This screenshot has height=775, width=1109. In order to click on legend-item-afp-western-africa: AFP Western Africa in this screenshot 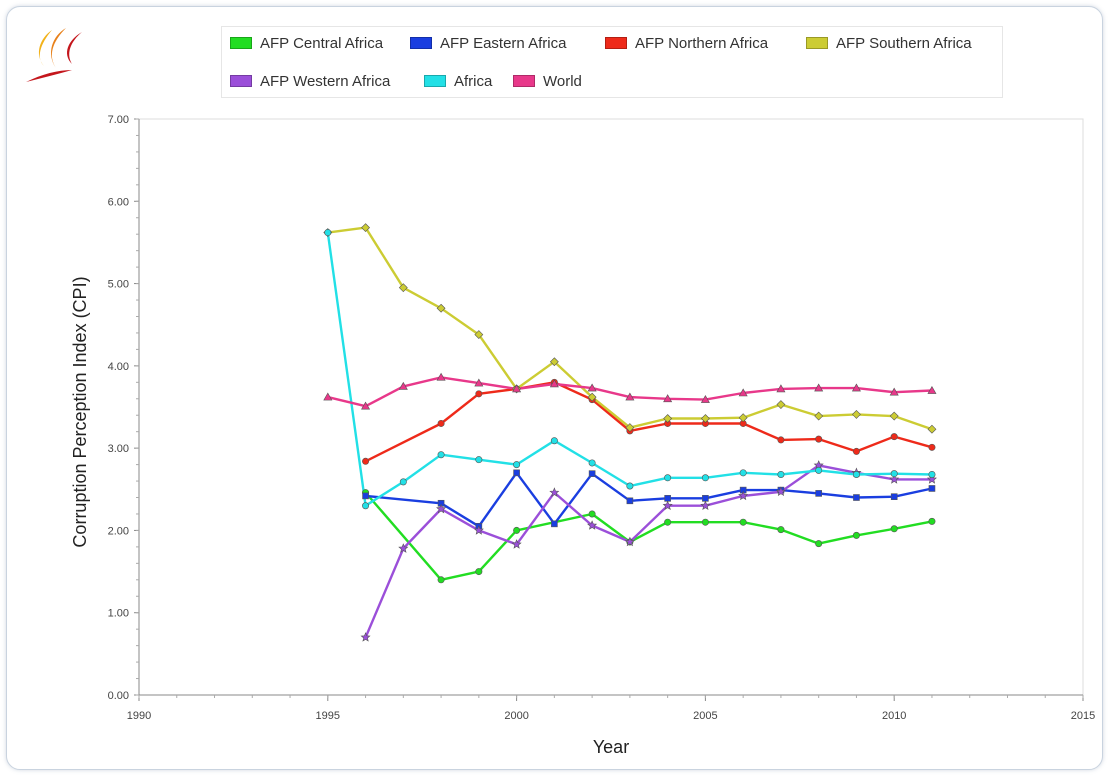, I will do `click(310, 81)`.